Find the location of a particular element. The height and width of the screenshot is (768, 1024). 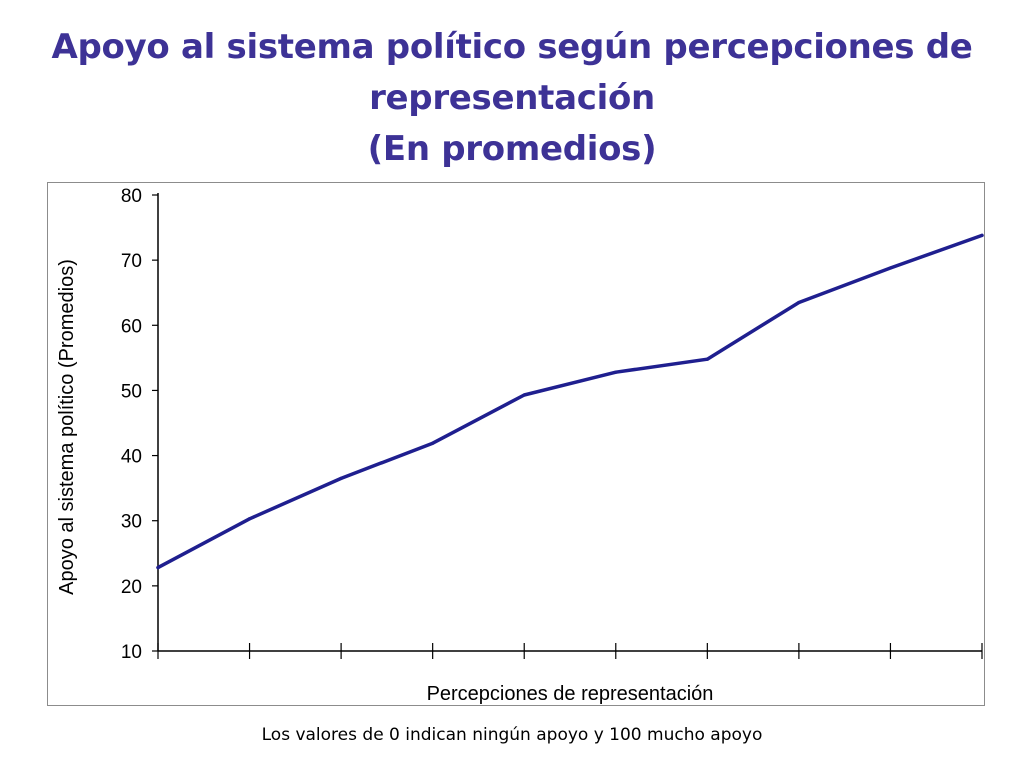

chart-title-line-2: representación is located at coordinates (512, 98).